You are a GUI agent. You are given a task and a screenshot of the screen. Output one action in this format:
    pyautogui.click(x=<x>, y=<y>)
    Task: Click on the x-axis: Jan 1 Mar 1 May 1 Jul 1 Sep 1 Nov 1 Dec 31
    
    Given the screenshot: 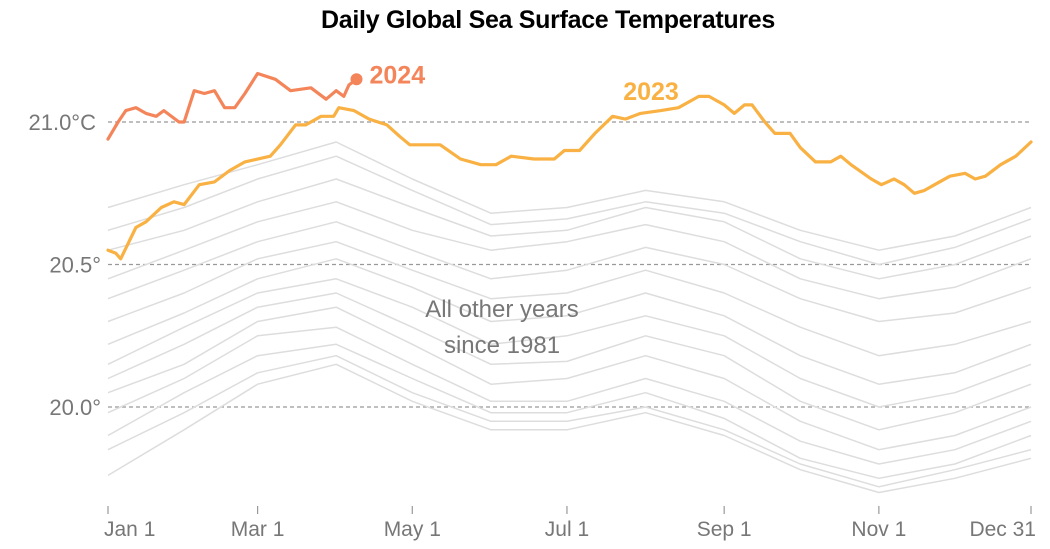 What is the action you would take?
    pyautogui.click(x=570, y=523)
    